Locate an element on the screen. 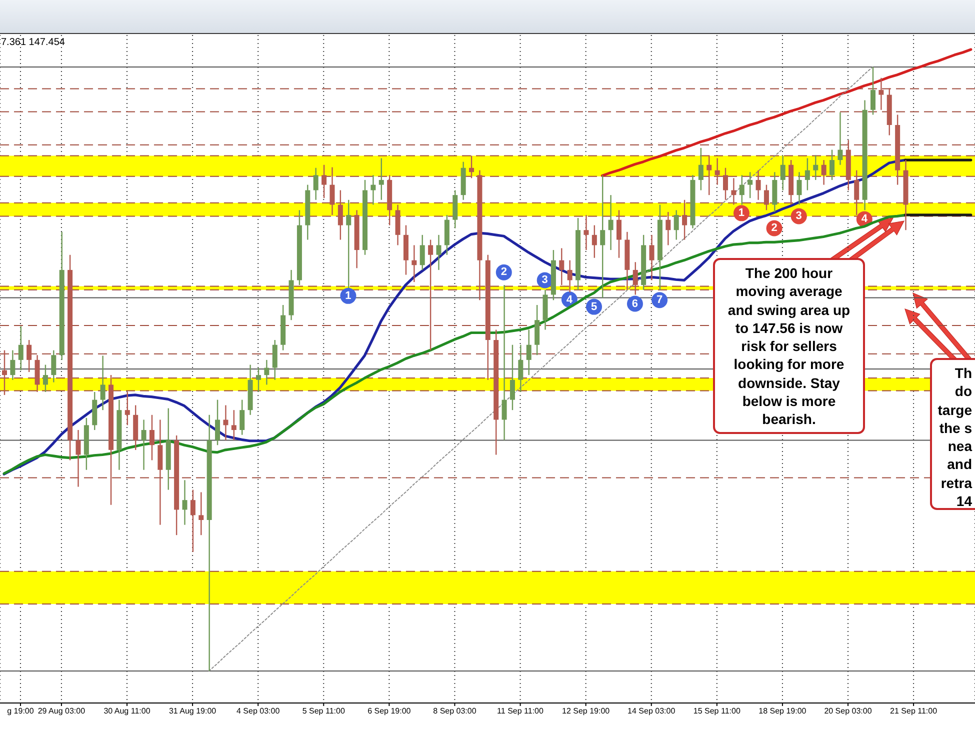 This screenshot has height=732, width=975. x-tick-label: 20 Sep 03:00 is located at coordinates (848, 711).